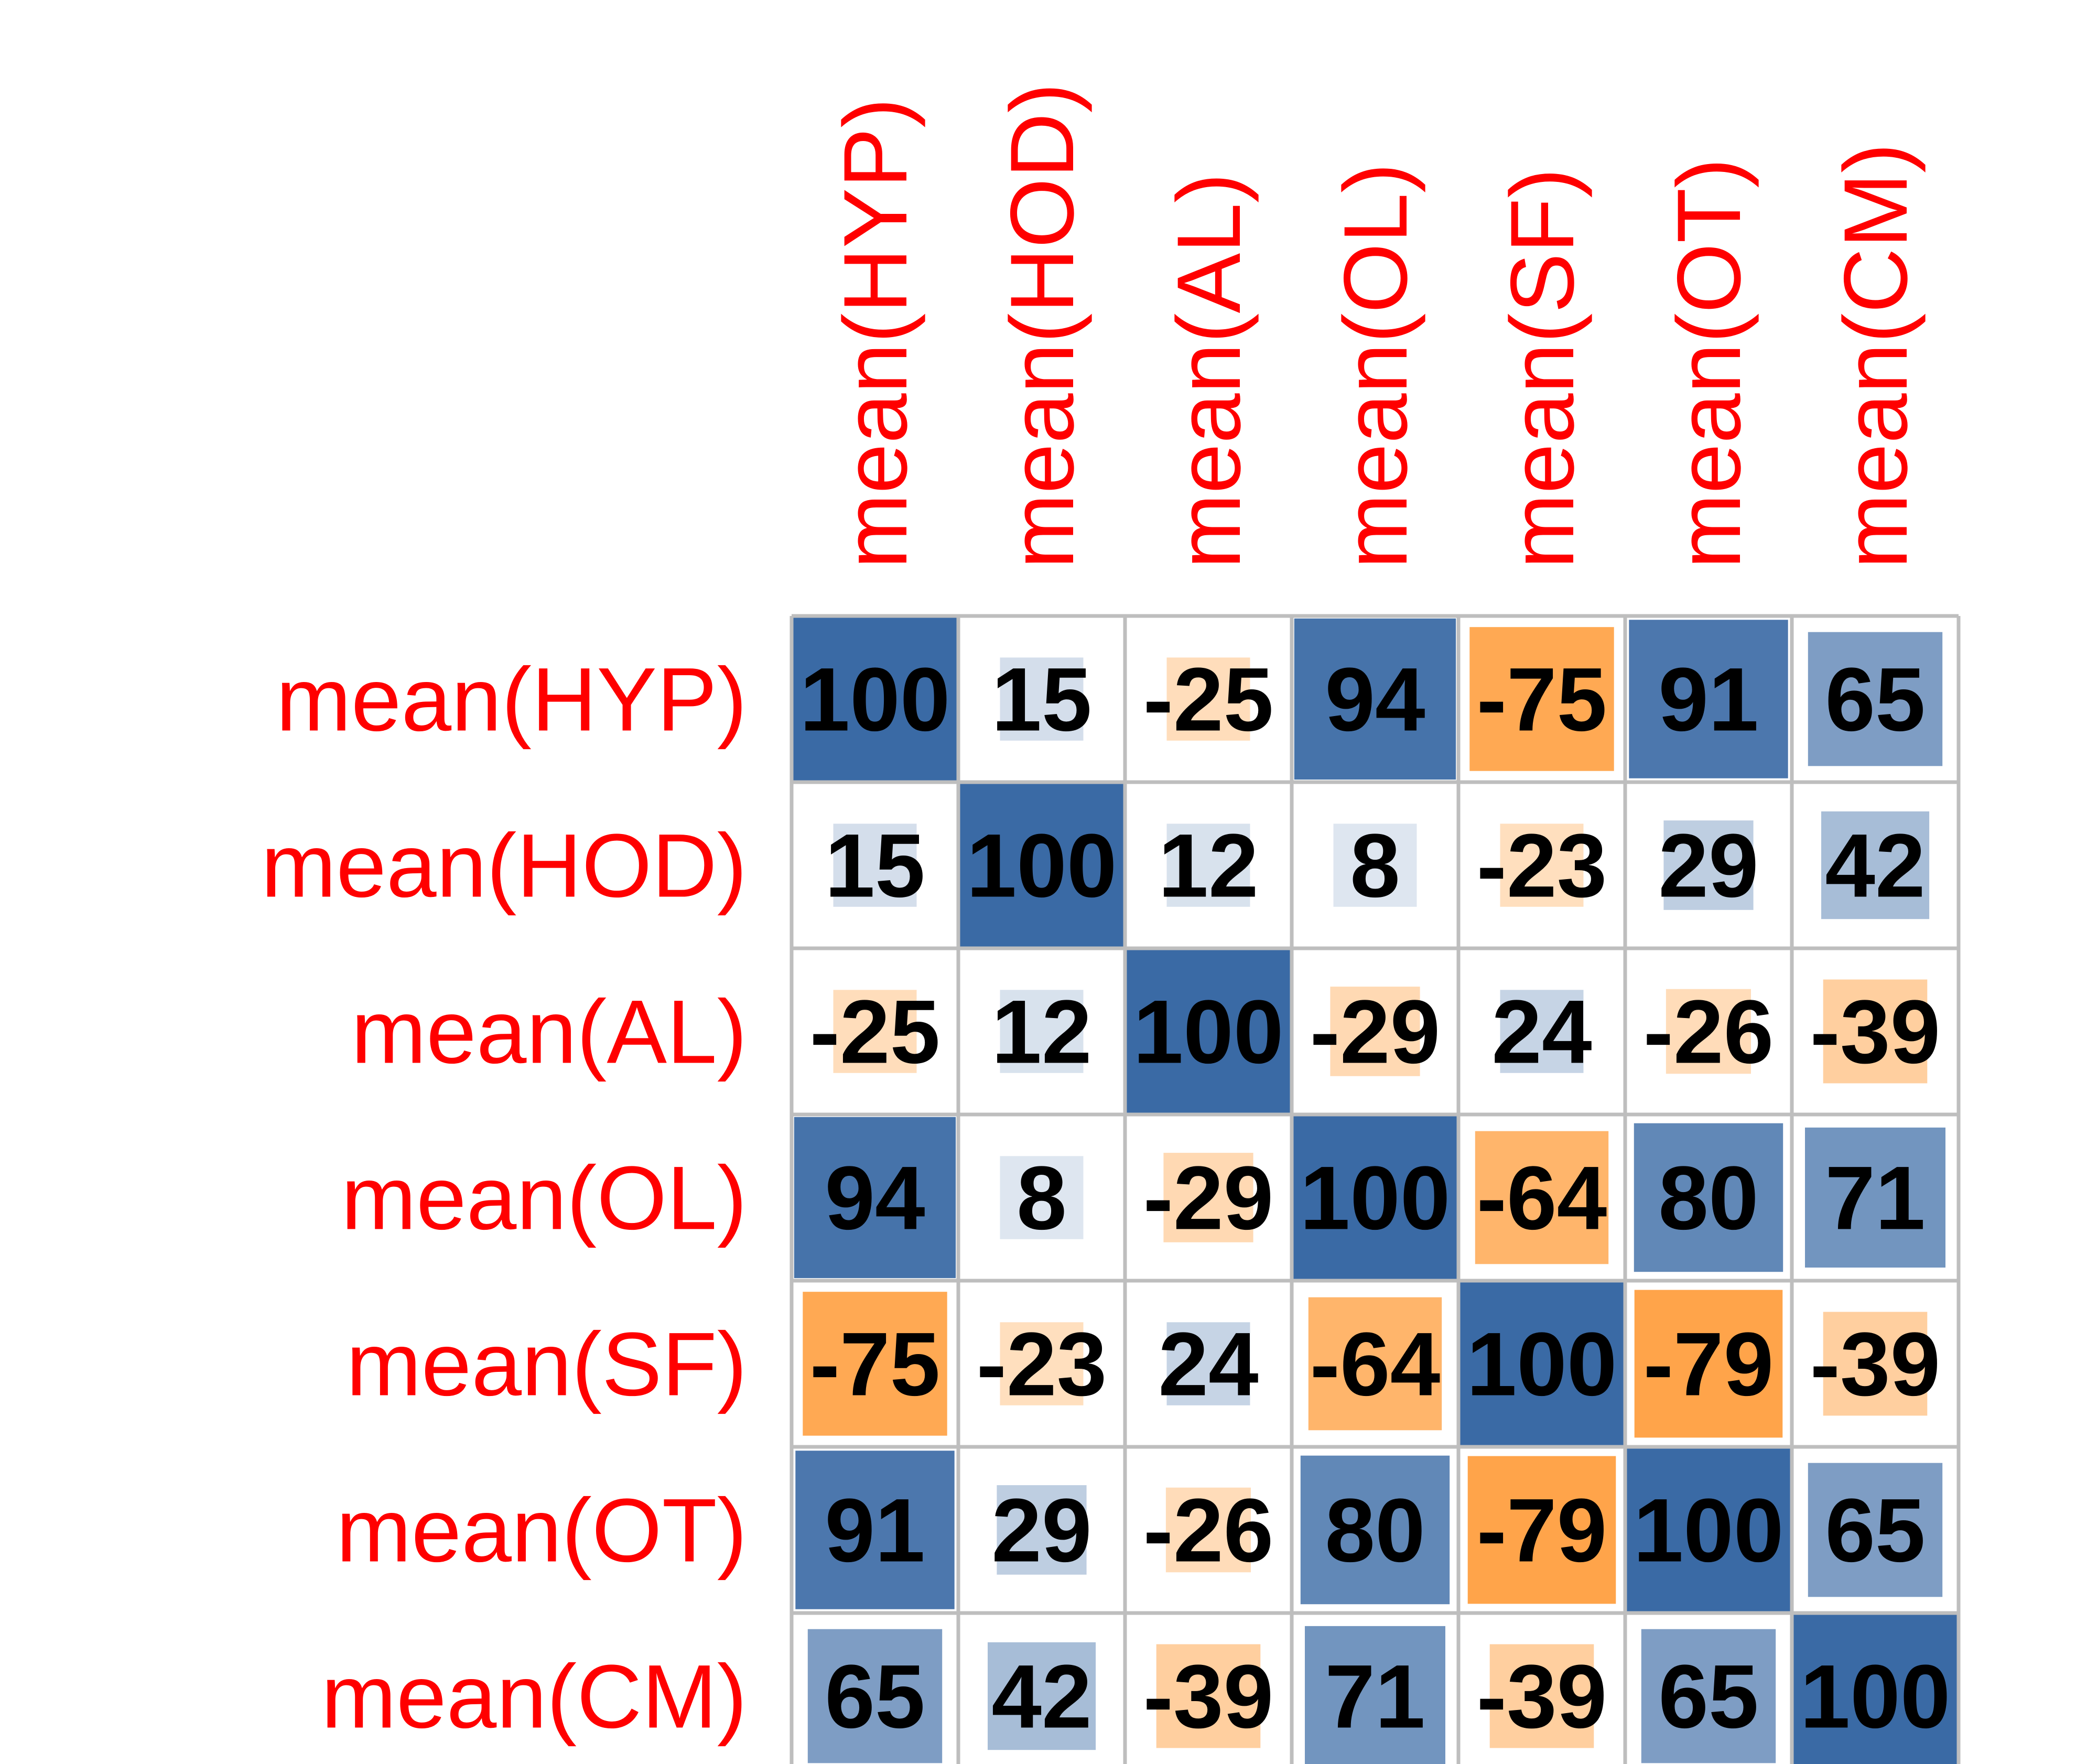 This screenshot has width=2076, height=1764. What do you see at coordinates (549, 1032) in the screenshot?
I see `row-label: mean(AL)` at bounding box center [549, 1032].